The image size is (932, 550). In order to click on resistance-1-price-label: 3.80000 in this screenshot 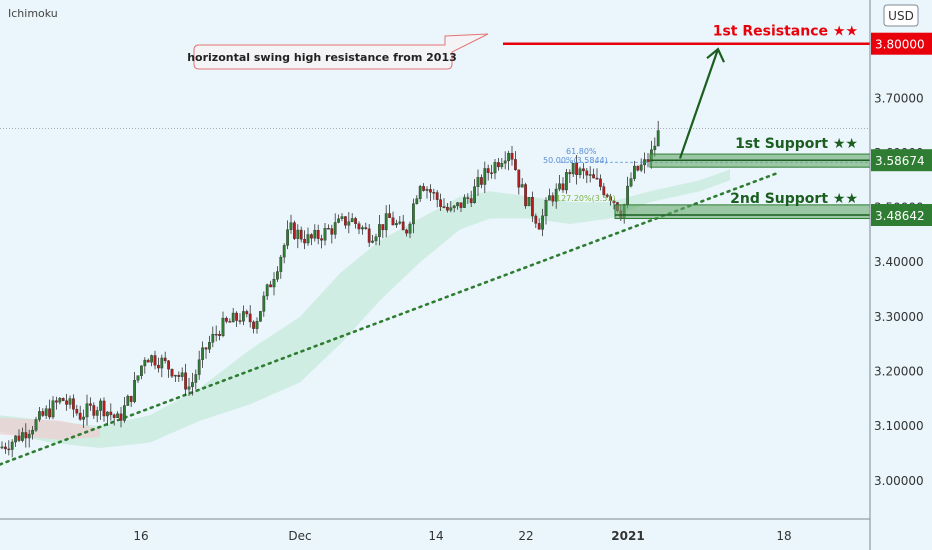, I will do `click(900, 45)`.